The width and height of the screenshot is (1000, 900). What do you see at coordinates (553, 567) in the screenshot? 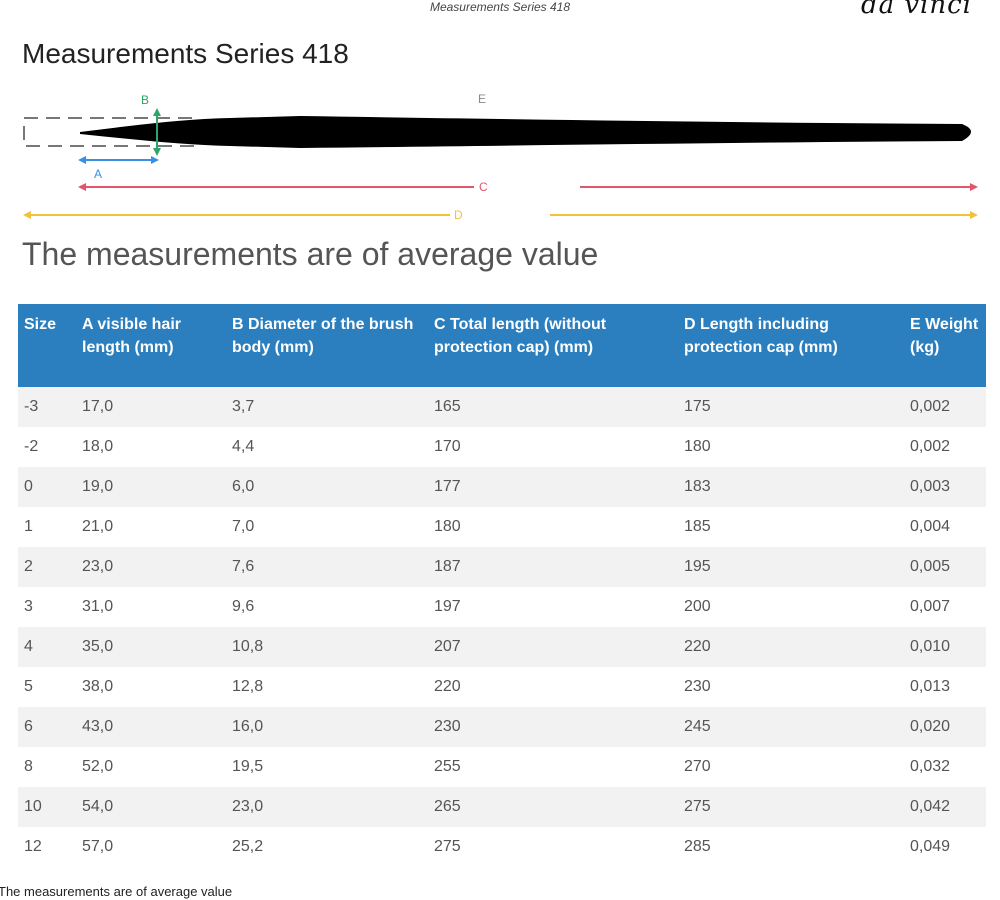
I see `cell-total-length: 187` at bounding box center [553, 567].